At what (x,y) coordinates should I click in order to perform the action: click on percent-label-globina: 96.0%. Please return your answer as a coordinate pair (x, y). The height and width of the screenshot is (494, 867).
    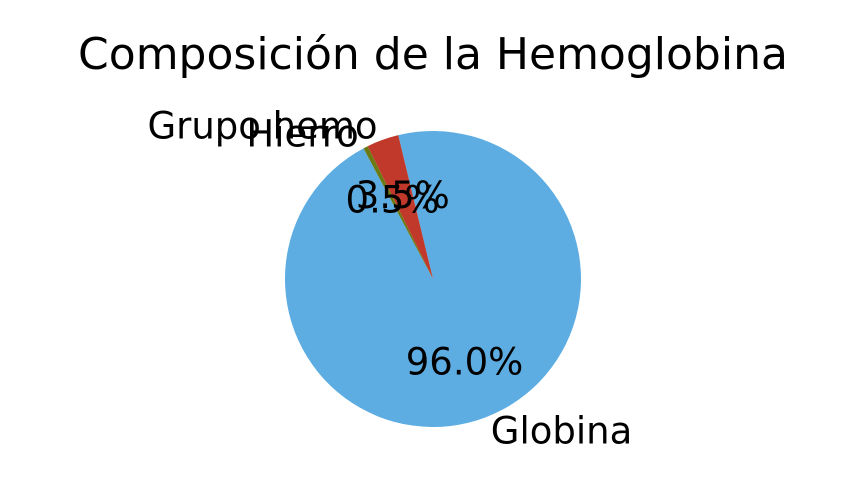
    Looking at the image, I should click on (465, 362).